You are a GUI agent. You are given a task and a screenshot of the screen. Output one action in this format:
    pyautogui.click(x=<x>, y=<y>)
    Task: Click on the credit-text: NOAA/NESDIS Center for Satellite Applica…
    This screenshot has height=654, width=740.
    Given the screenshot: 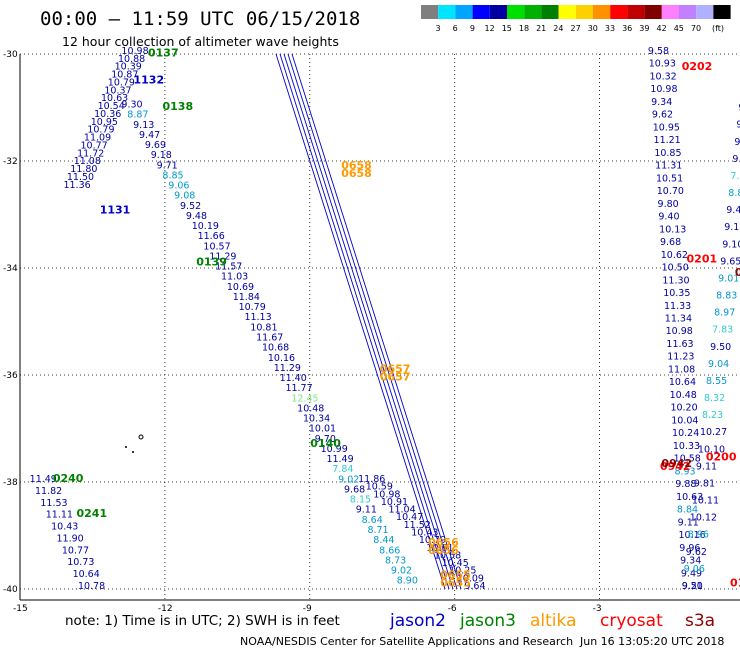 What is the action you would take?
    pyautogui.click(x=406, y=641)
    